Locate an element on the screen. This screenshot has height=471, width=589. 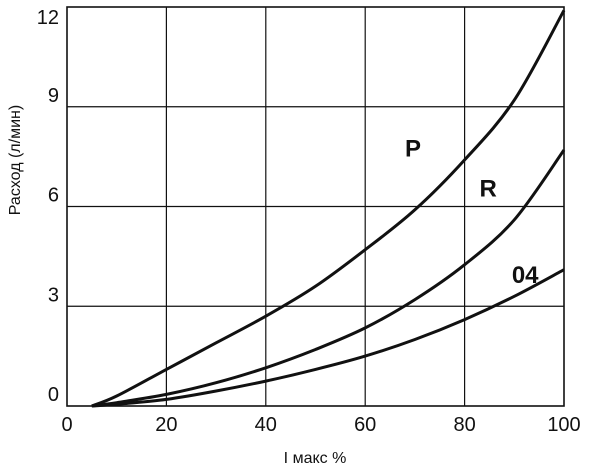
y-tick-label: 9 is located at coordinates (53, 96).